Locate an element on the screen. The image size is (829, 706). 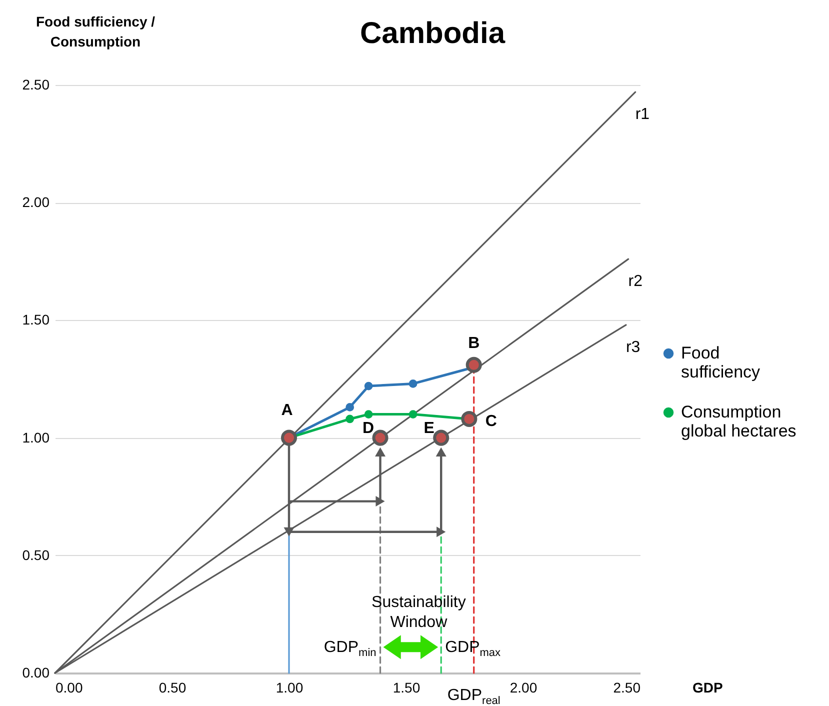
annotation: C is located at coordinates (491, 421).